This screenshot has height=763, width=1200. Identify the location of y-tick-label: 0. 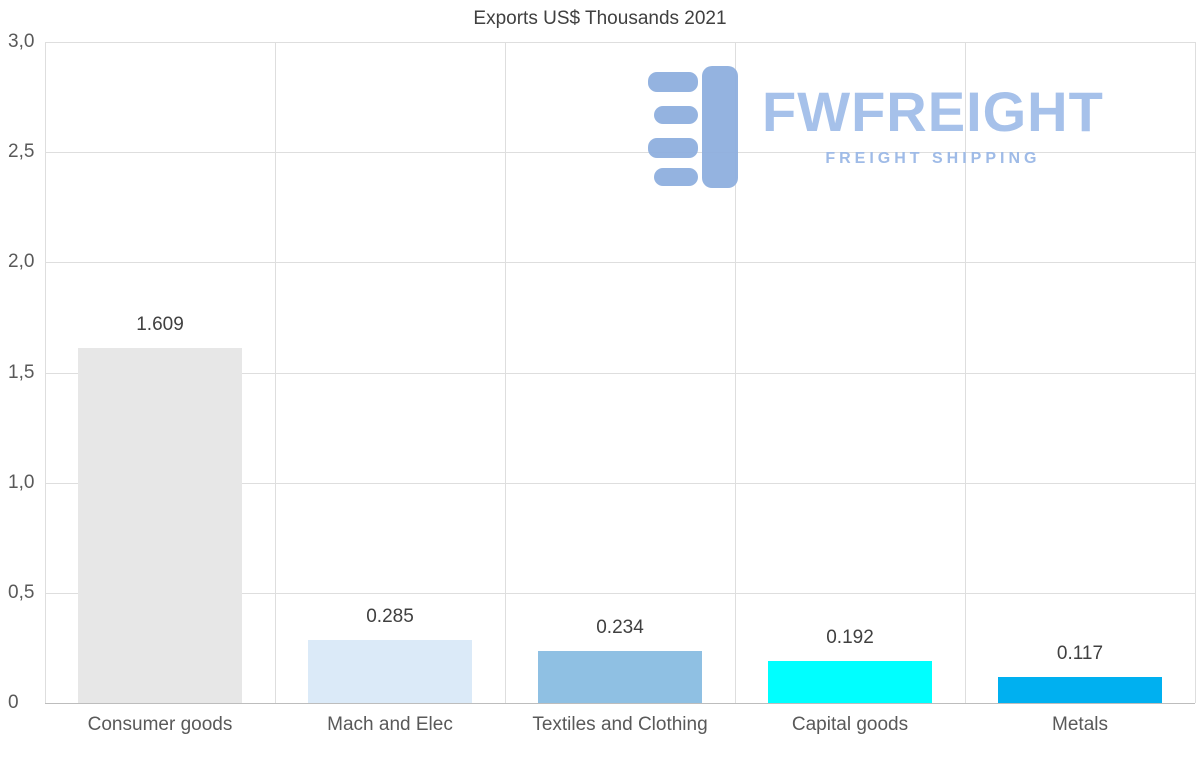
(13, 702).